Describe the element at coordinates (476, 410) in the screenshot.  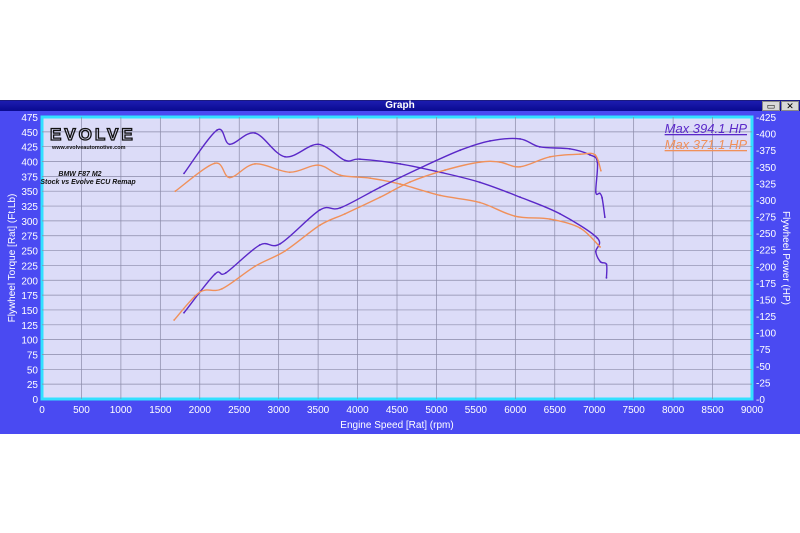
I see `x-tick-label: 5500` at that location.